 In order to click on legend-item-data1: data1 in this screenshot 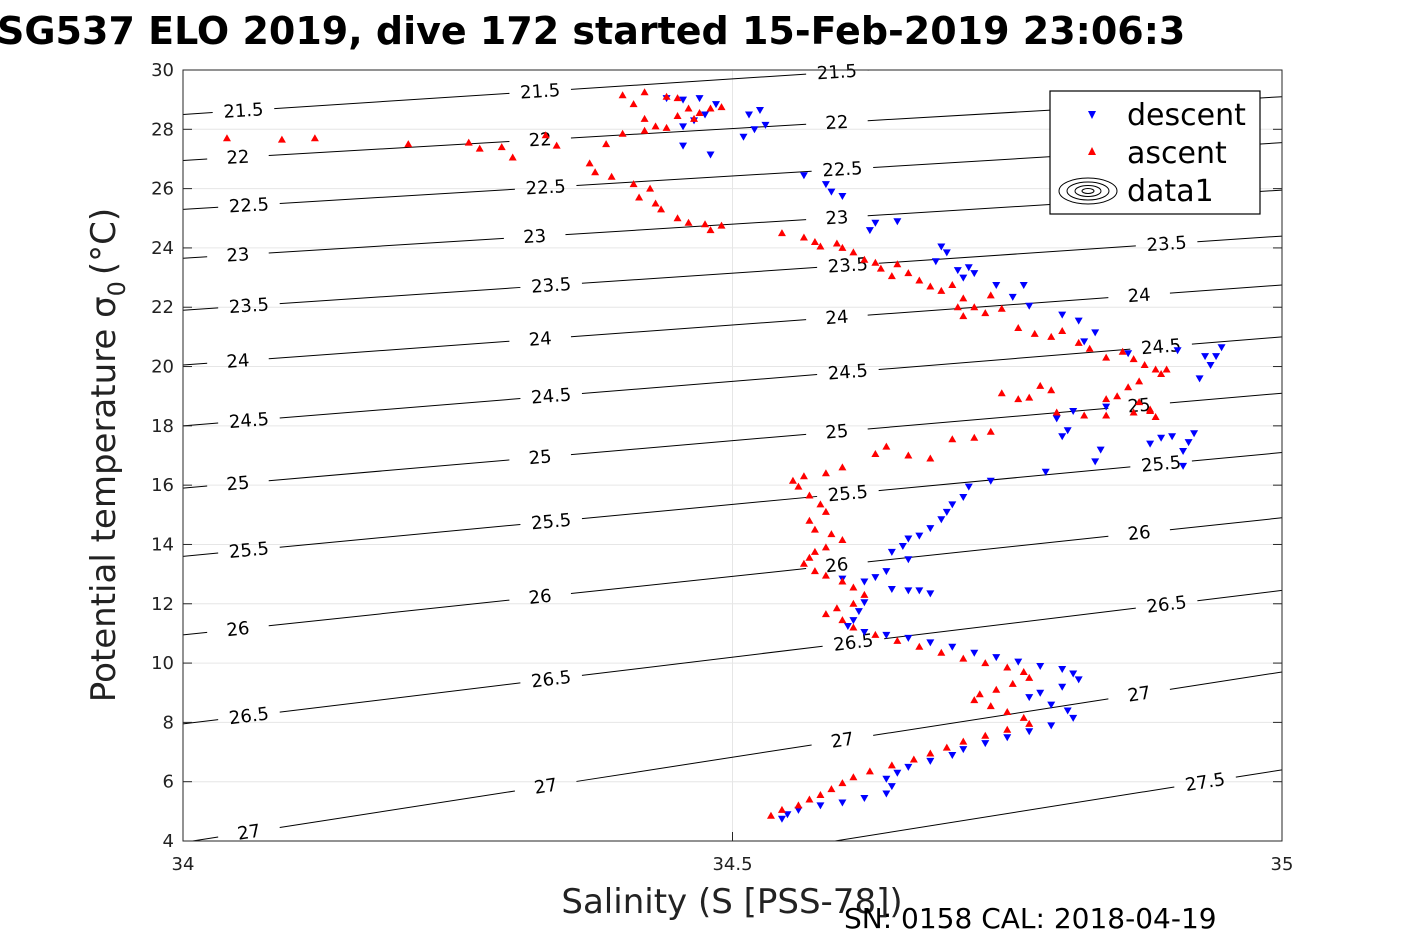, I will do `click(1136, 191)`.